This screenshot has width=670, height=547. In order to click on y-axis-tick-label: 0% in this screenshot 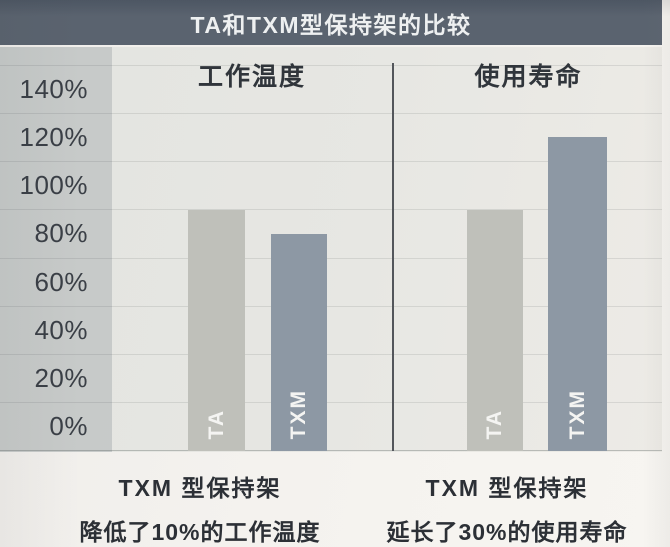, I will do `click(68, 425)`.